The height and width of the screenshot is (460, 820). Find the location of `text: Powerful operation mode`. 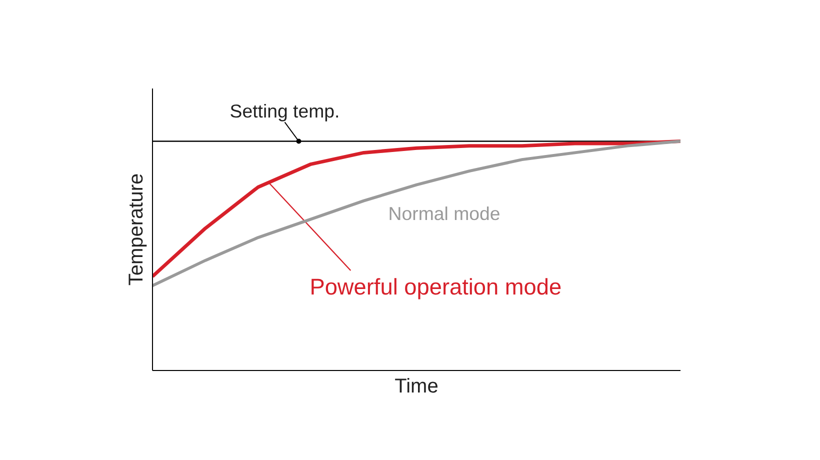

text: Powerful operation mode is located at coordinates (436, 287).